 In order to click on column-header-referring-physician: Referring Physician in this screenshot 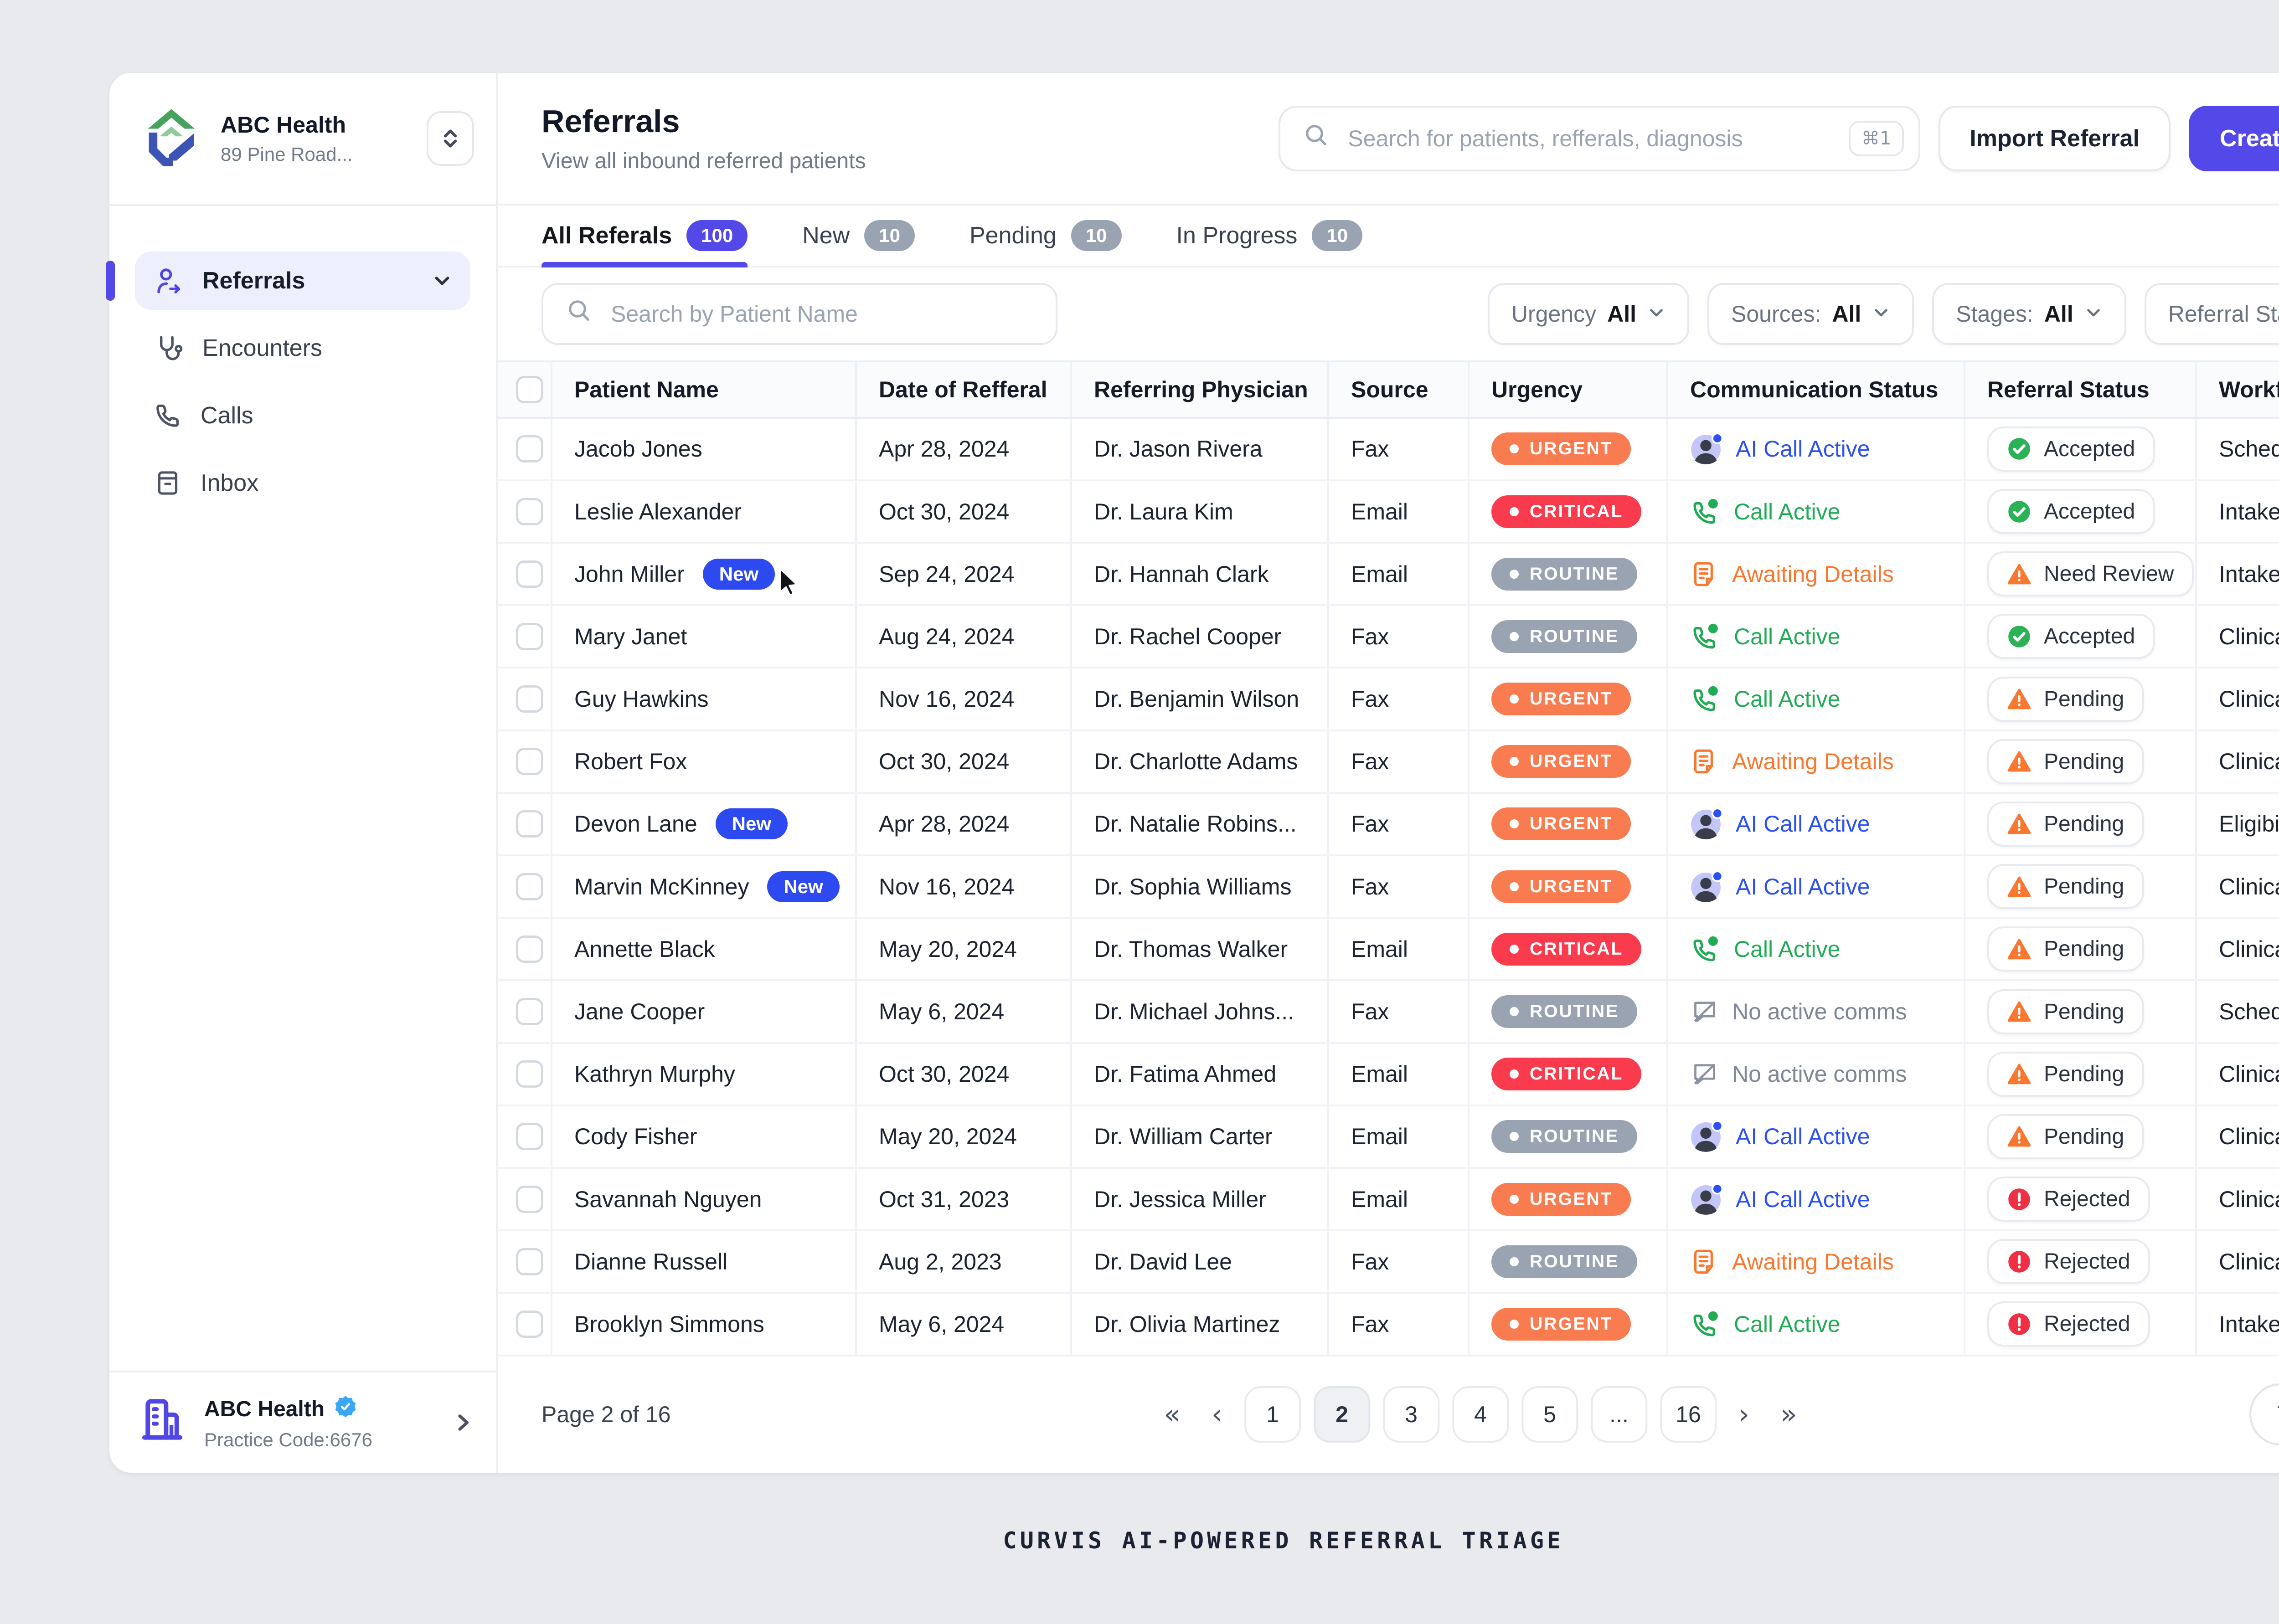, I will do `click(1200, 389)`.